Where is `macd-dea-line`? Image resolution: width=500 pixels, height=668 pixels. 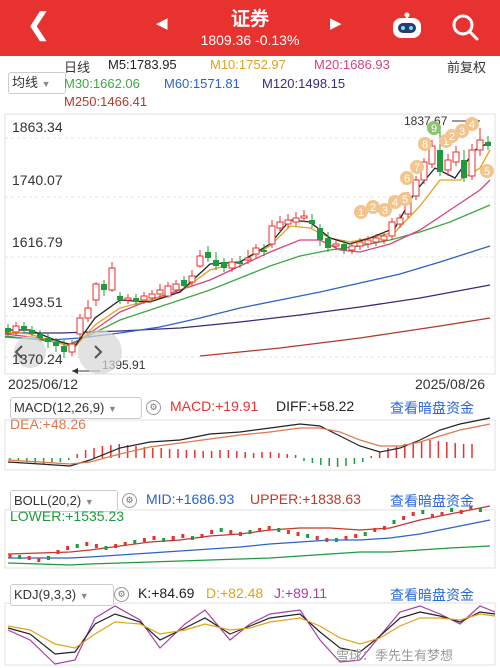
macd-dea-line is located at coordinates (249, 444).